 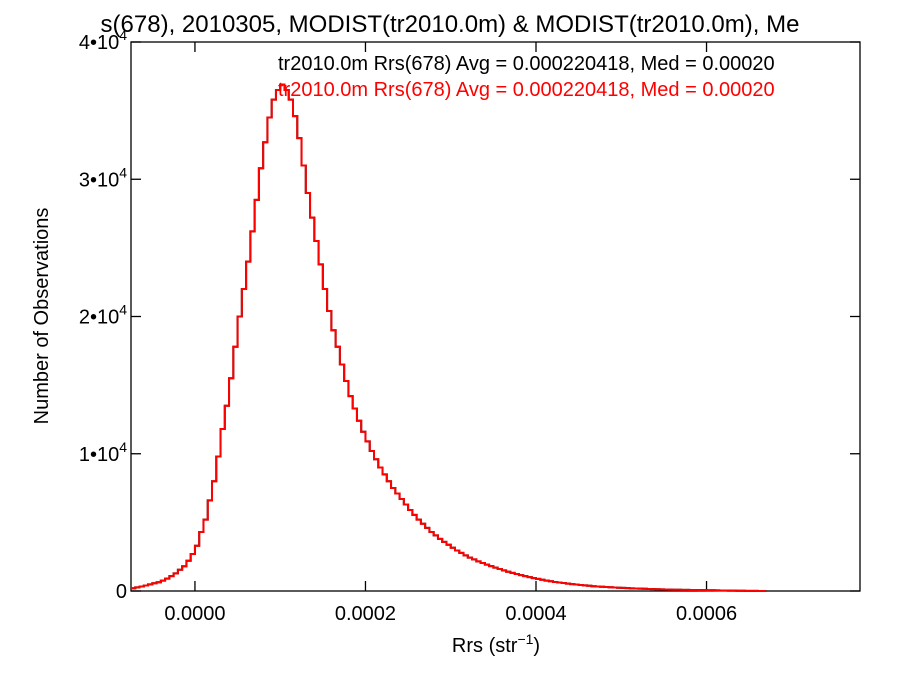 What do you see at coordinates (42, 316) in the screenshot?
I see `y-axis-label: Number of Observations` at bounding box center [42, 316].